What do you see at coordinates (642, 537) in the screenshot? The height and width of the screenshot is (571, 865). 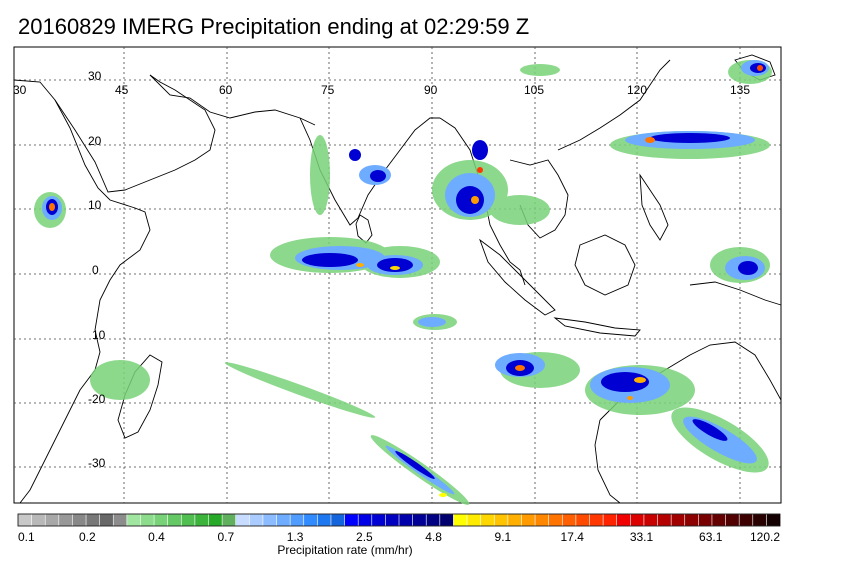 I see `colorbar-tick-label: 33.1` at bounding box center [642, 537].